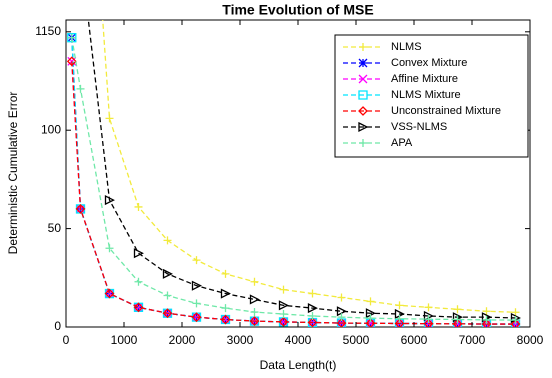 This screenshot has width=552, height=378. What do you see at coordinates (446, 111) in the screenshot?
I see `legend-label: Unconstrained Mixture` at bounding box center [446, 111].